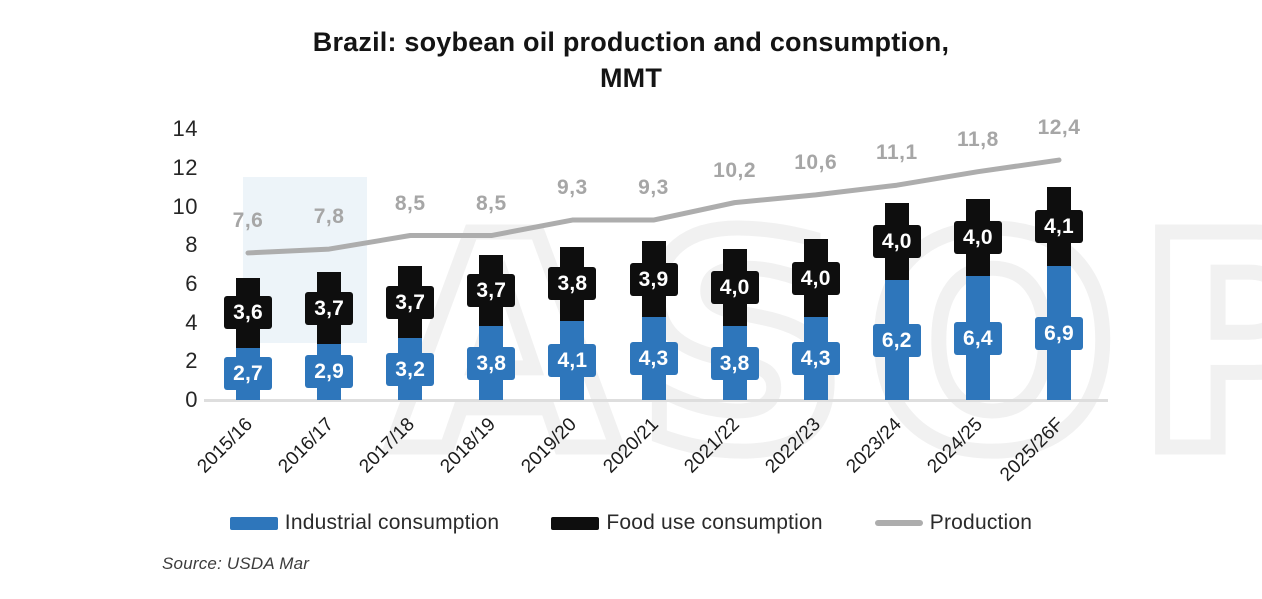 The height and width of the screenshot is (599, 1262). I want to click on y-axis-tick-label: 4, so click(191, 322).